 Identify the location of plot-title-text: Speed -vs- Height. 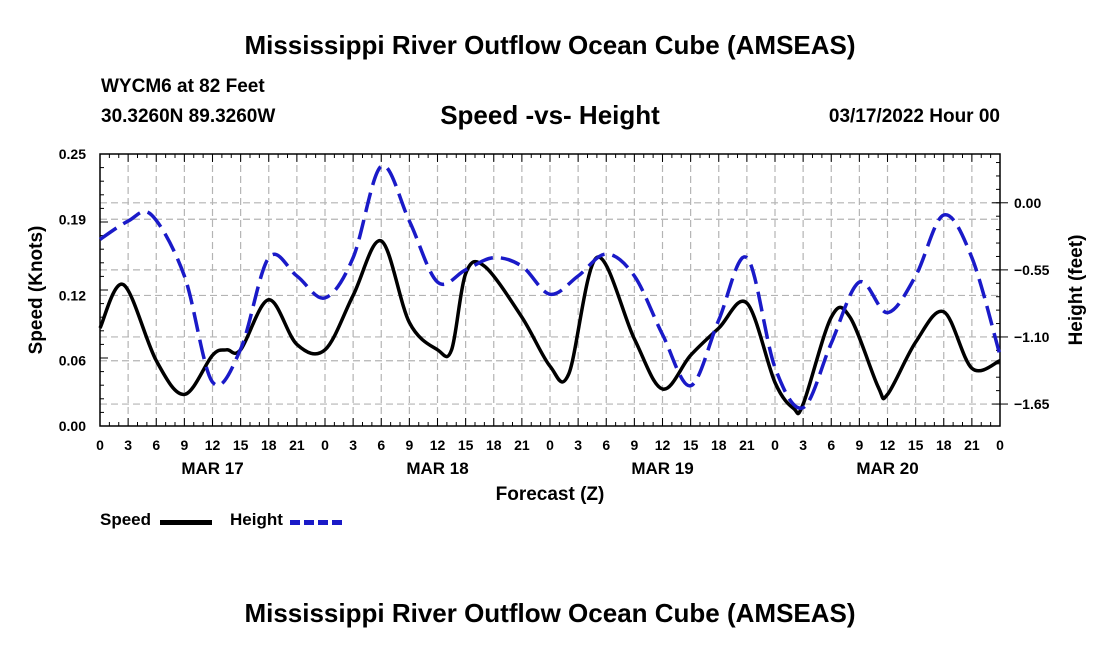
(550, 115).